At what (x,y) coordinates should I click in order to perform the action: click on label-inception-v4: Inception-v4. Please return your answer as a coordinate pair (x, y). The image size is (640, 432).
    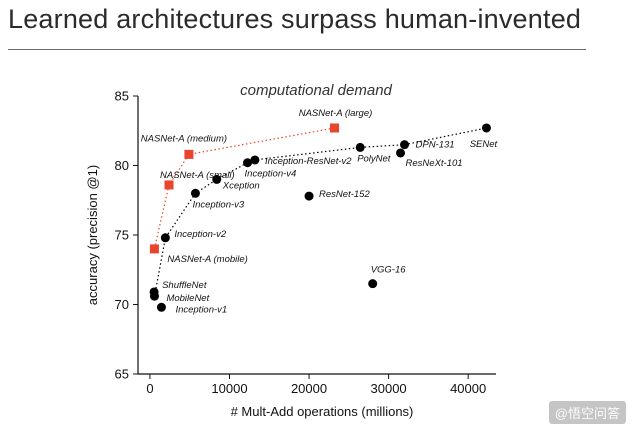
    Looking at the image, I should click on (271, 174).